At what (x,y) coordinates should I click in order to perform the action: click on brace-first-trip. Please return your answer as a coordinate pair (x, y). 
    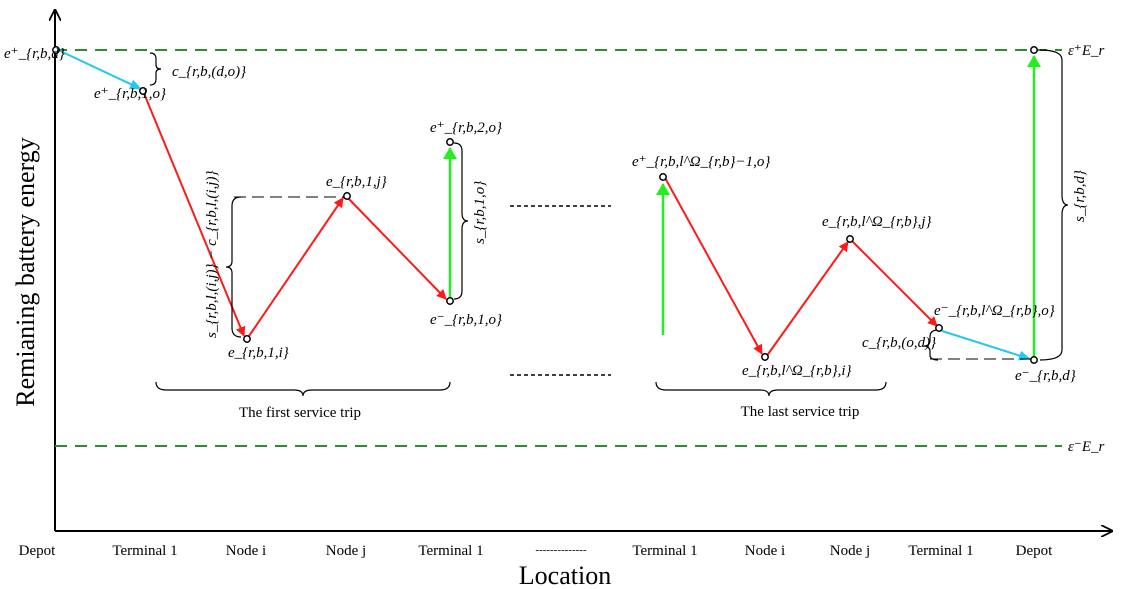
    Looking at the image, I should click on (303, 389).